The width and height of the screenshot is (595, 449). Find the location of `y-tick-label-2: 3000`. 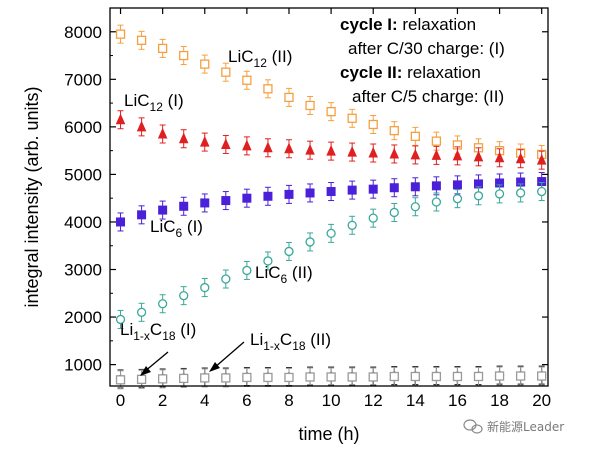

y-tick-label-2: 3000 is located at coordinates (83, 270).